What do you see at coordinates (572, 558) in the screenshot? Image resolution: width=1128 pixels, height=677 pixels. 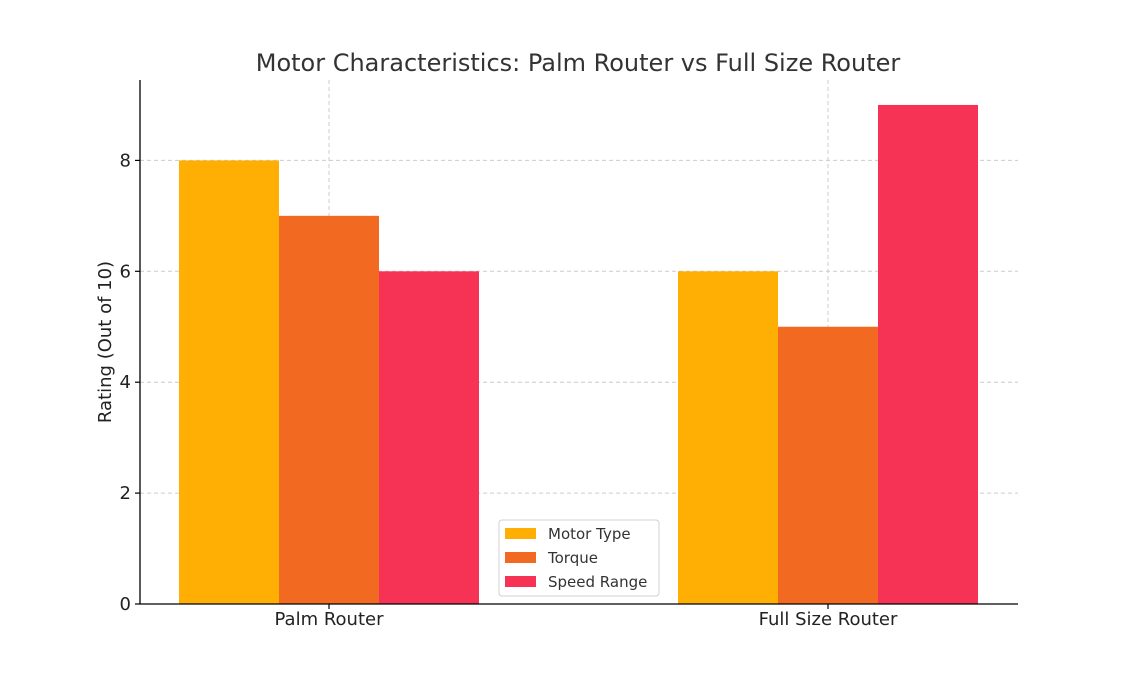 I see `legend-label: Torque` at bounding box center [572, 558].